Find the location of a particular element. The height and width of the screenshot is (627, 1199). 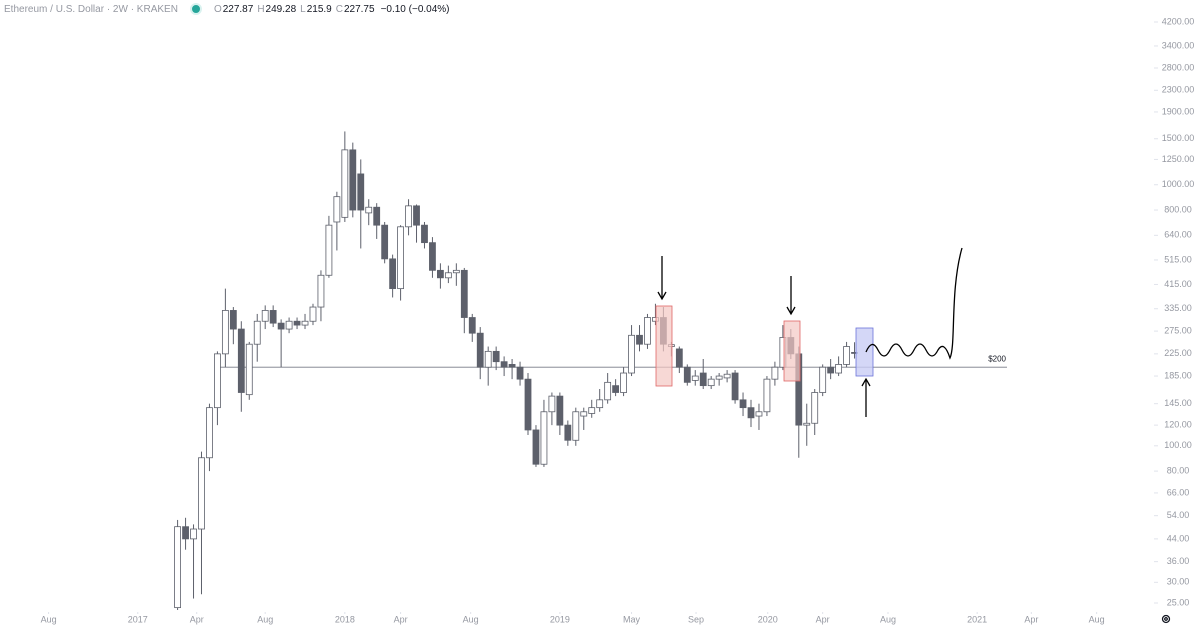

y-tick-label: 44.00 is located at coordinates (1178, 538).